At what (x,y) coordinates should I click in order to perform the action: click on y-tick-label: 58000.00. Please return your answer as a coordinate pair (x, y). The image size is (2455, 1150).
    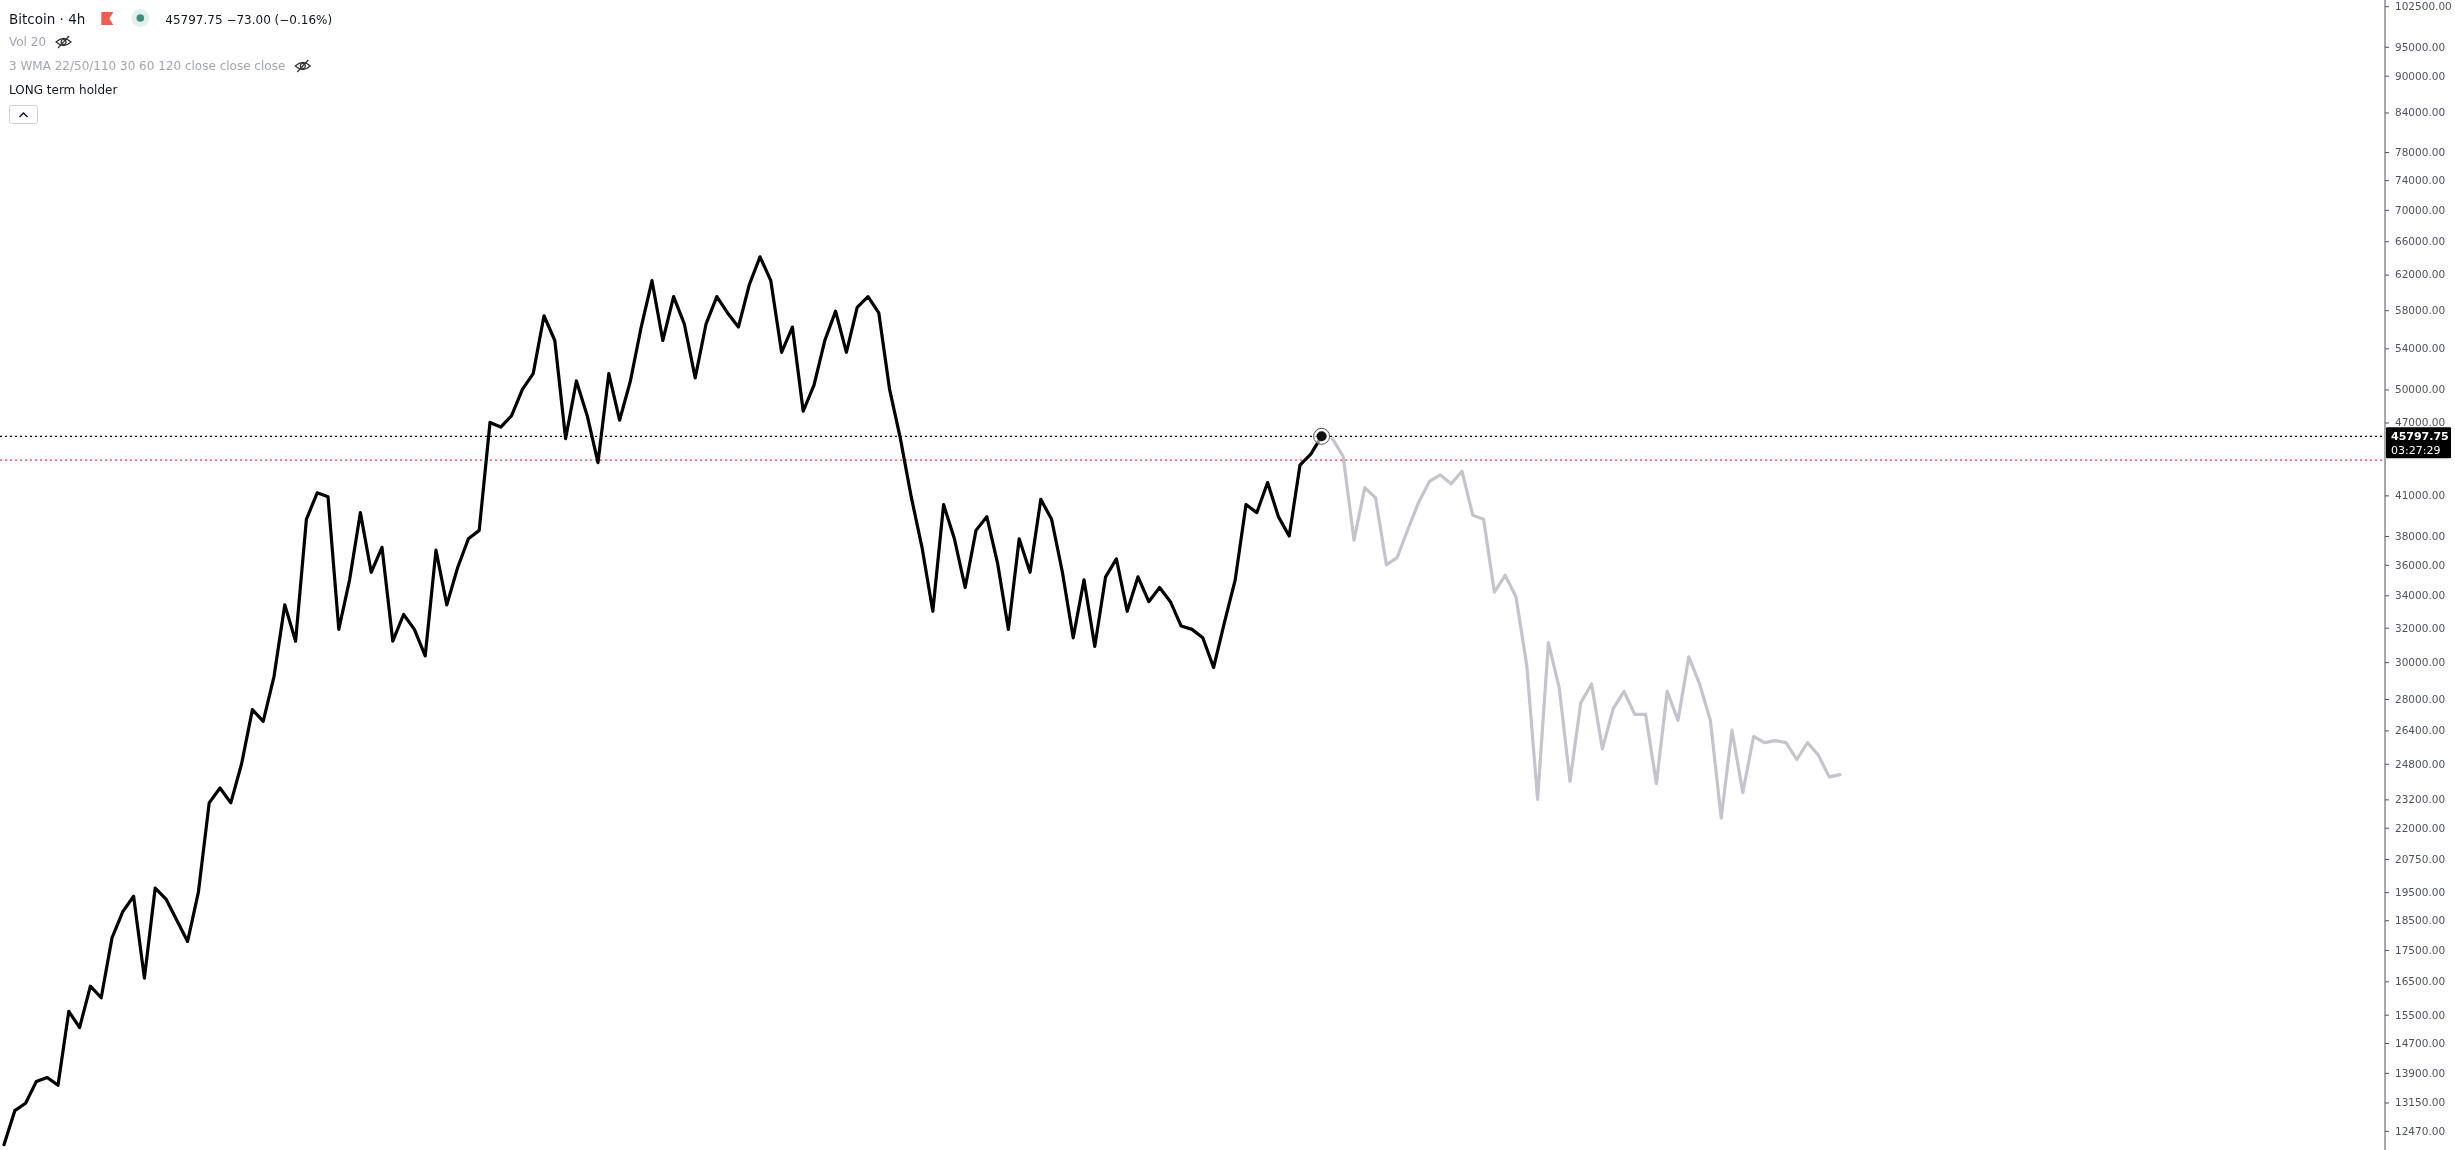
    Looking at the image, I should click on (2420, 310).